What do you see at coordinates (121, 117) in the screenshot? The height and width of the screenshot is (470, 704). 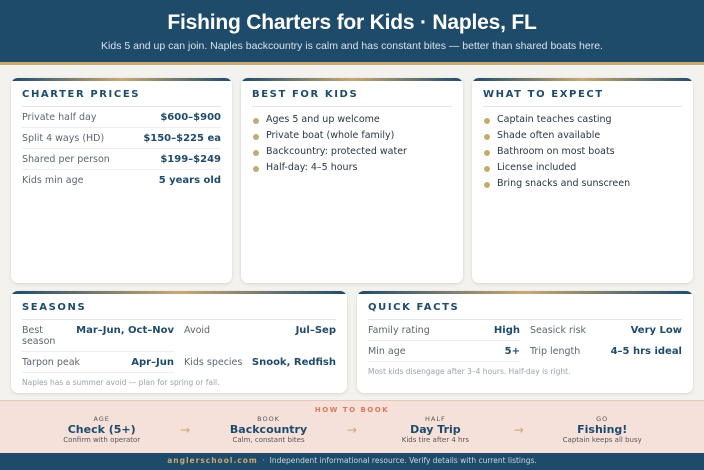 I see `price-row: Private half day $600–$900` at bounding box center [121, 117].